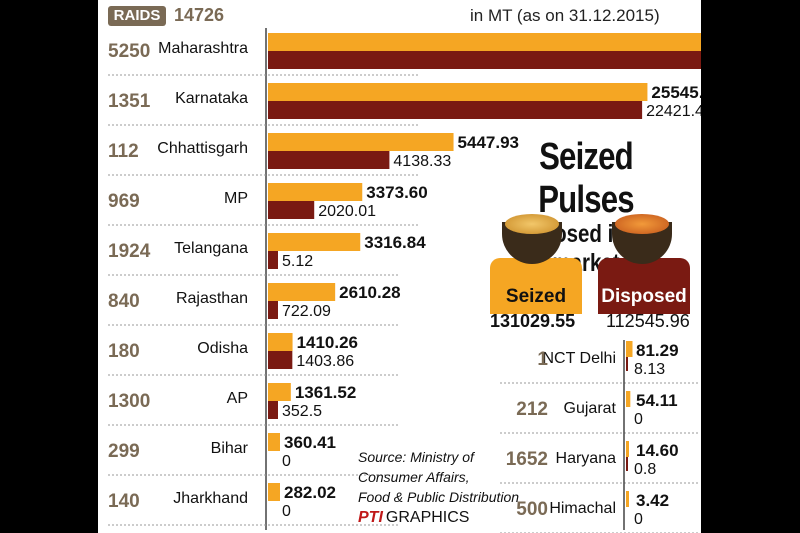 The image size is (800, 533). I want to click on raids-count: 1652, so click(527, 459).